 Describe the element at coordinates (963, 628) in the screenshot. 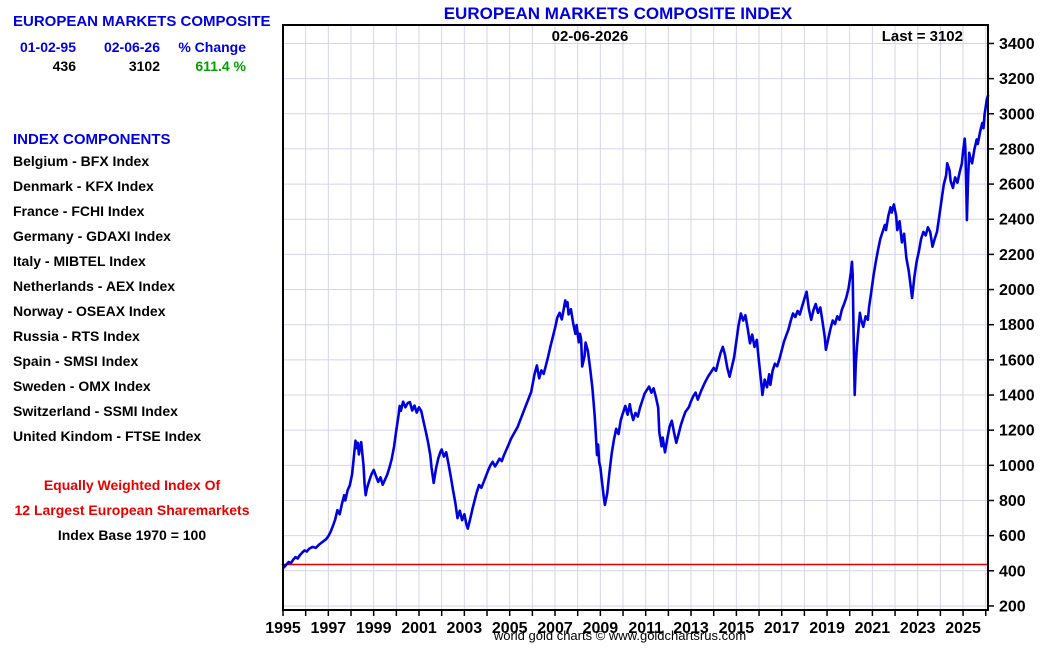

I see `x-axis-label: 2025` at that location.